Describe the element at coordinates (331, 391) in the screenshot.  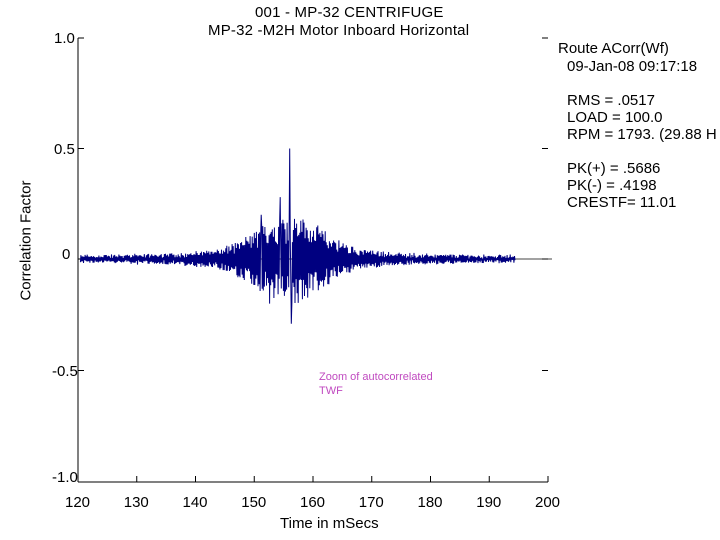
I see `annotation-line-2: TWF` at that location.